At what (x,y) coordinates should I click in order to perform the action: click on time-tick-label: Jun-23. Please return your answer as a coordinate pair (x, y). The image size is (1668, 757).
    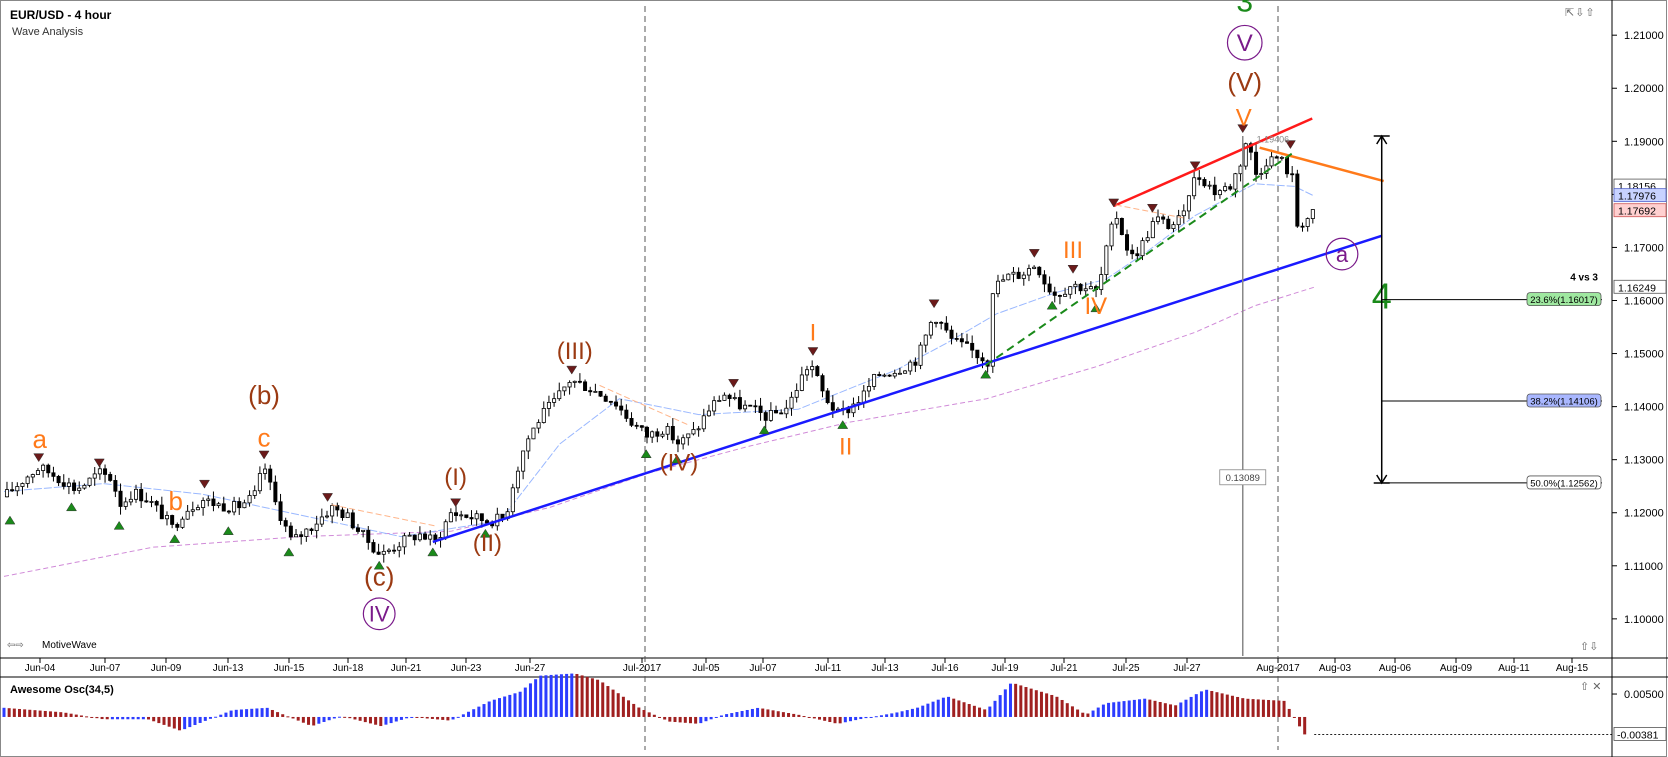
    Looking at the image, I should click on (466, 668).